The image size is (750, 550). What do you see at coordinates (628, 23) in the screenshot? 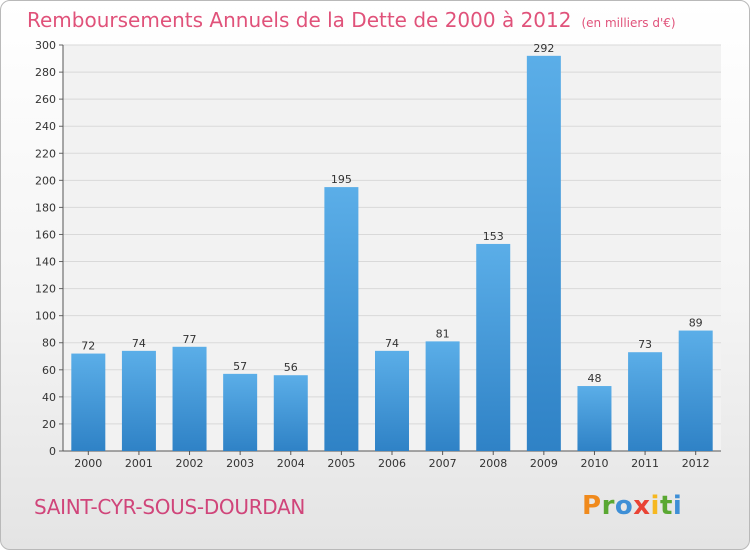
I see `title-unit: (en milliers d'€)` at bounding box center [628, 23].